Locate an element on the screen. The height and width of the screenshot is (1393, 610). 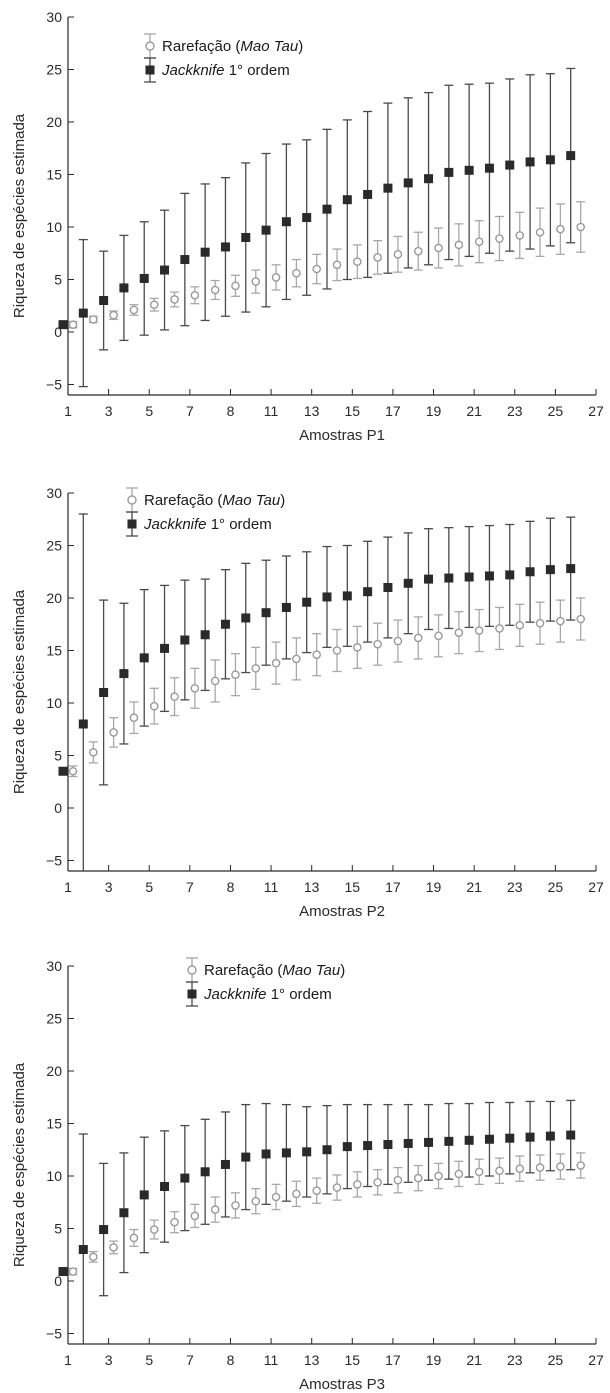
x-tick-label: 1 is located at coordinates (68, 887).